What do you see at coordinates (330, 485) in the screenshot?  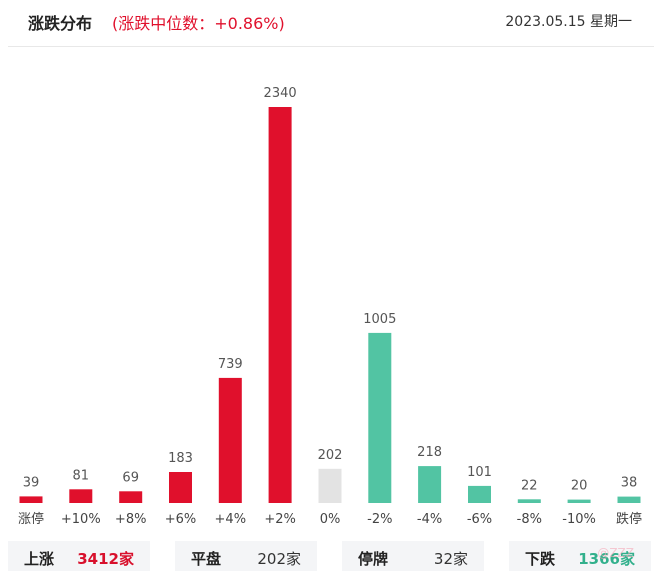 I see `bar-0%` at bounding box center [330, 485].